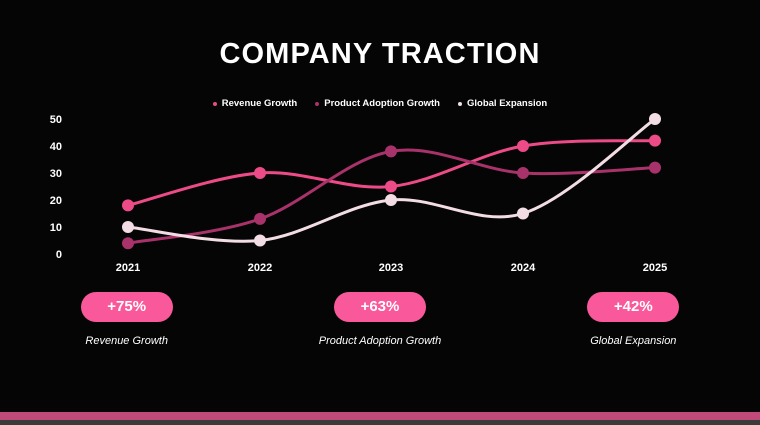 The width and height of the screenshot is (760, 425). I want to click on x-axis-tick: 2023, so click(391, 268).